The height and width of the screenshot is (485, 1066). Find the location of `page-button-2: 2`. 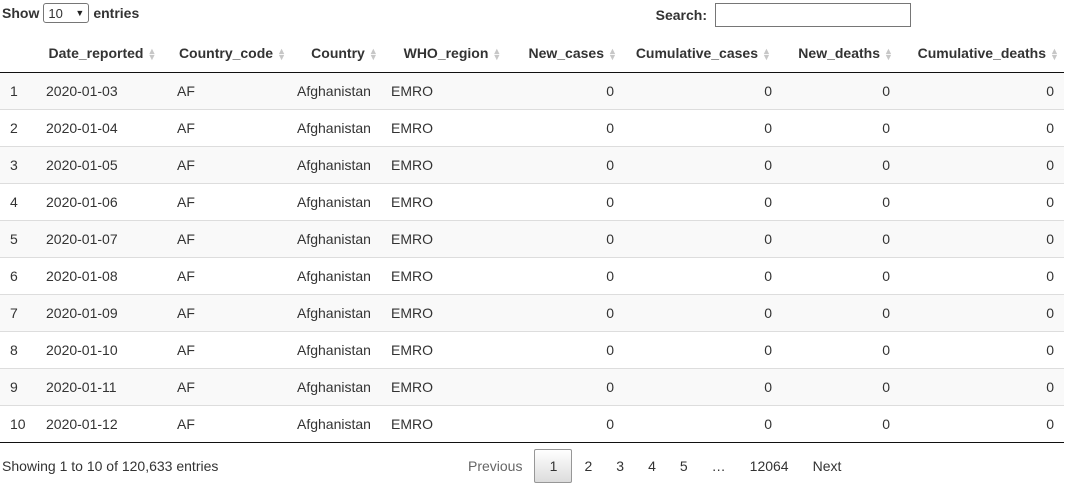

page-button-2: 2 is located at coordinates (588, 466).